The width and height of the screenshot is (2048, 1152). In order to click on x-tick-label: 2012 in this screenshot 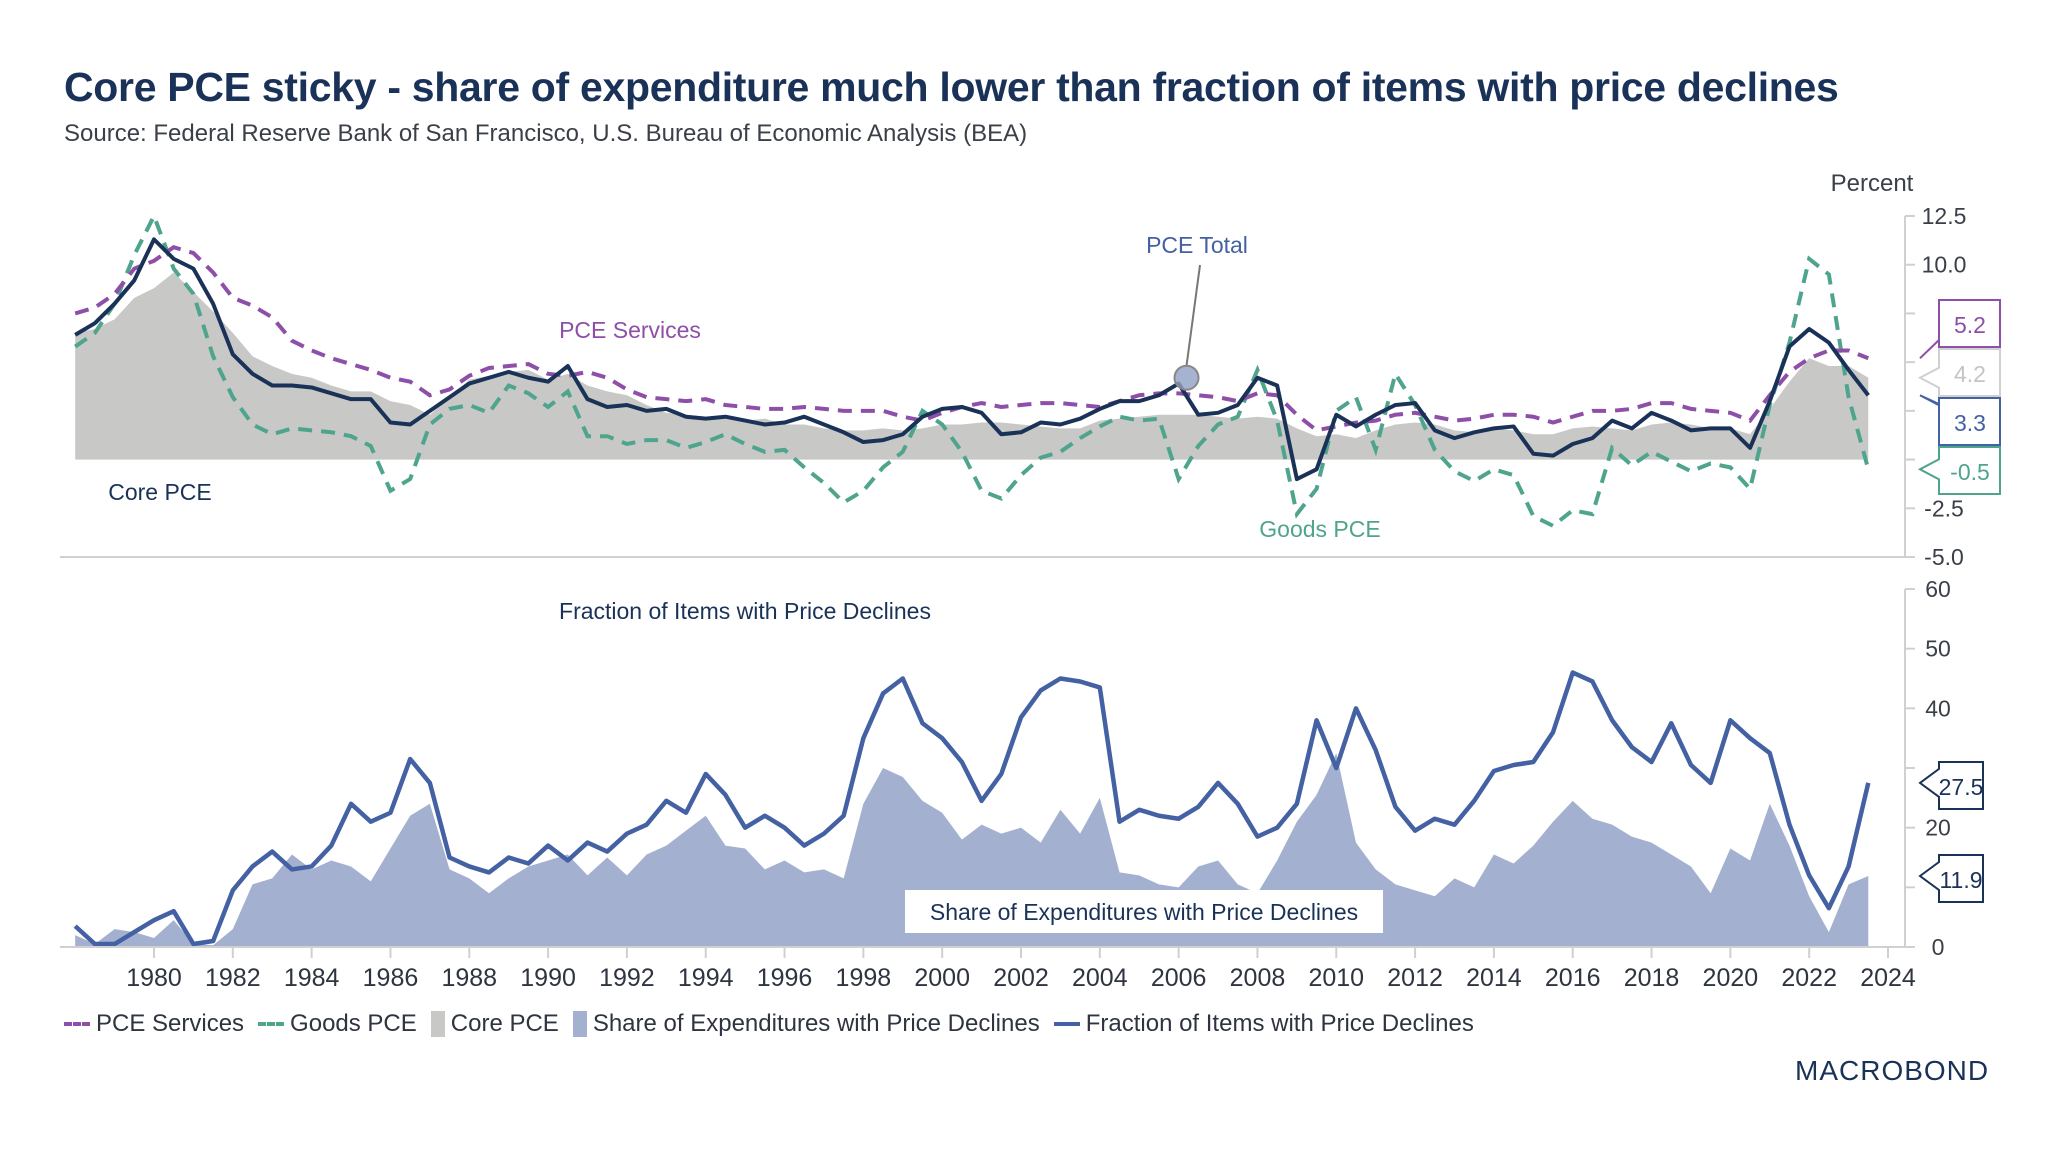, I will do `click(1415, 978)`.